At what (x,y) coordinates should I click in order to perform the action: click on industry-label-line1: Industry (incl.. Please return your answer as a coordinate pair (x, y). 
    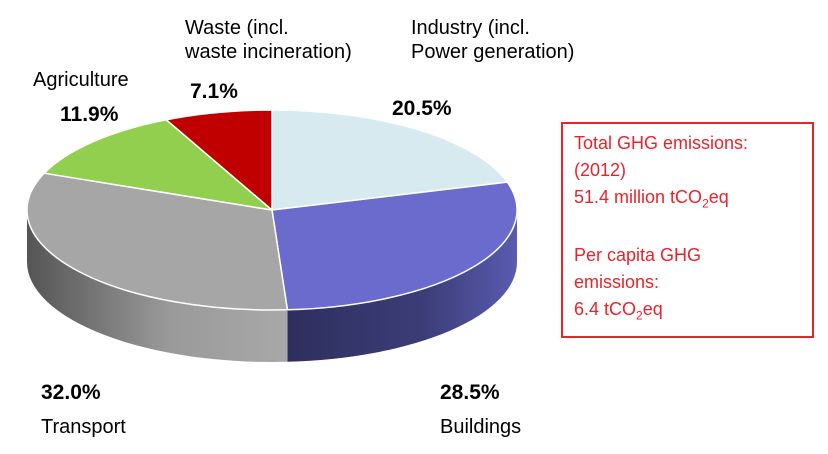
    Looking at the image, I should click on (470, 28).